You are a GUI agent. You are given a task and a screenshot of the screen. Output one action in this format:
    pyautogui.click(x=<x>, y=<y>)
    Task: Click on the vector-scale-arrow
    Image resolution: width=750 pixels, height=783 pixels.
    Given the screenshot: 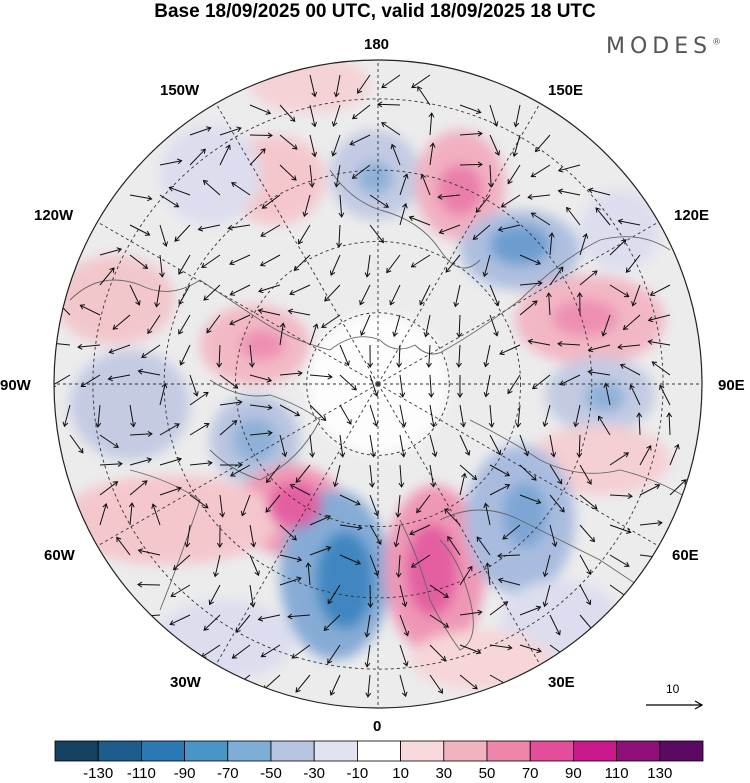 What is the action you would take?
    pyautogui.click(x=675, y=705)
    